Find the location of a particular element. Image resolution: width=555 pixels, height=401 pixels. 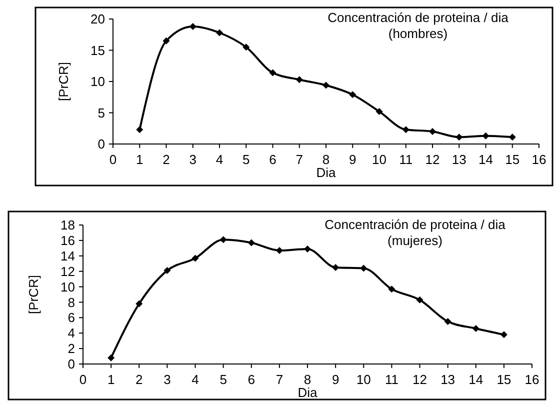

y-tick-label: 4 is located at coordinates (71, 333).